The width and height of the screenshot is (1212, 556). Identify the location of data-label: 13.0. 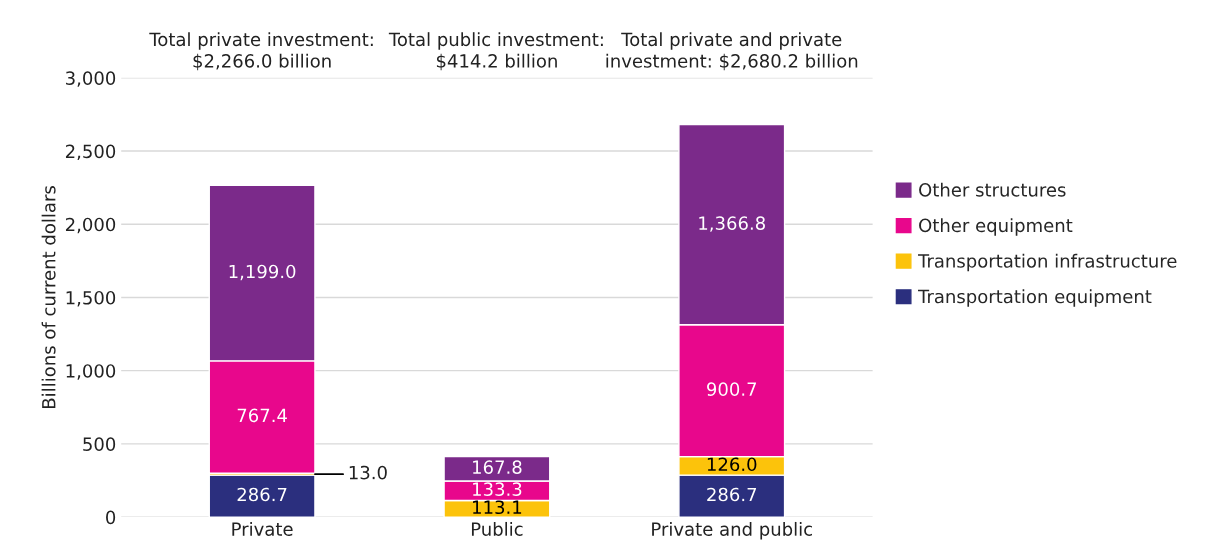
(368, 472).